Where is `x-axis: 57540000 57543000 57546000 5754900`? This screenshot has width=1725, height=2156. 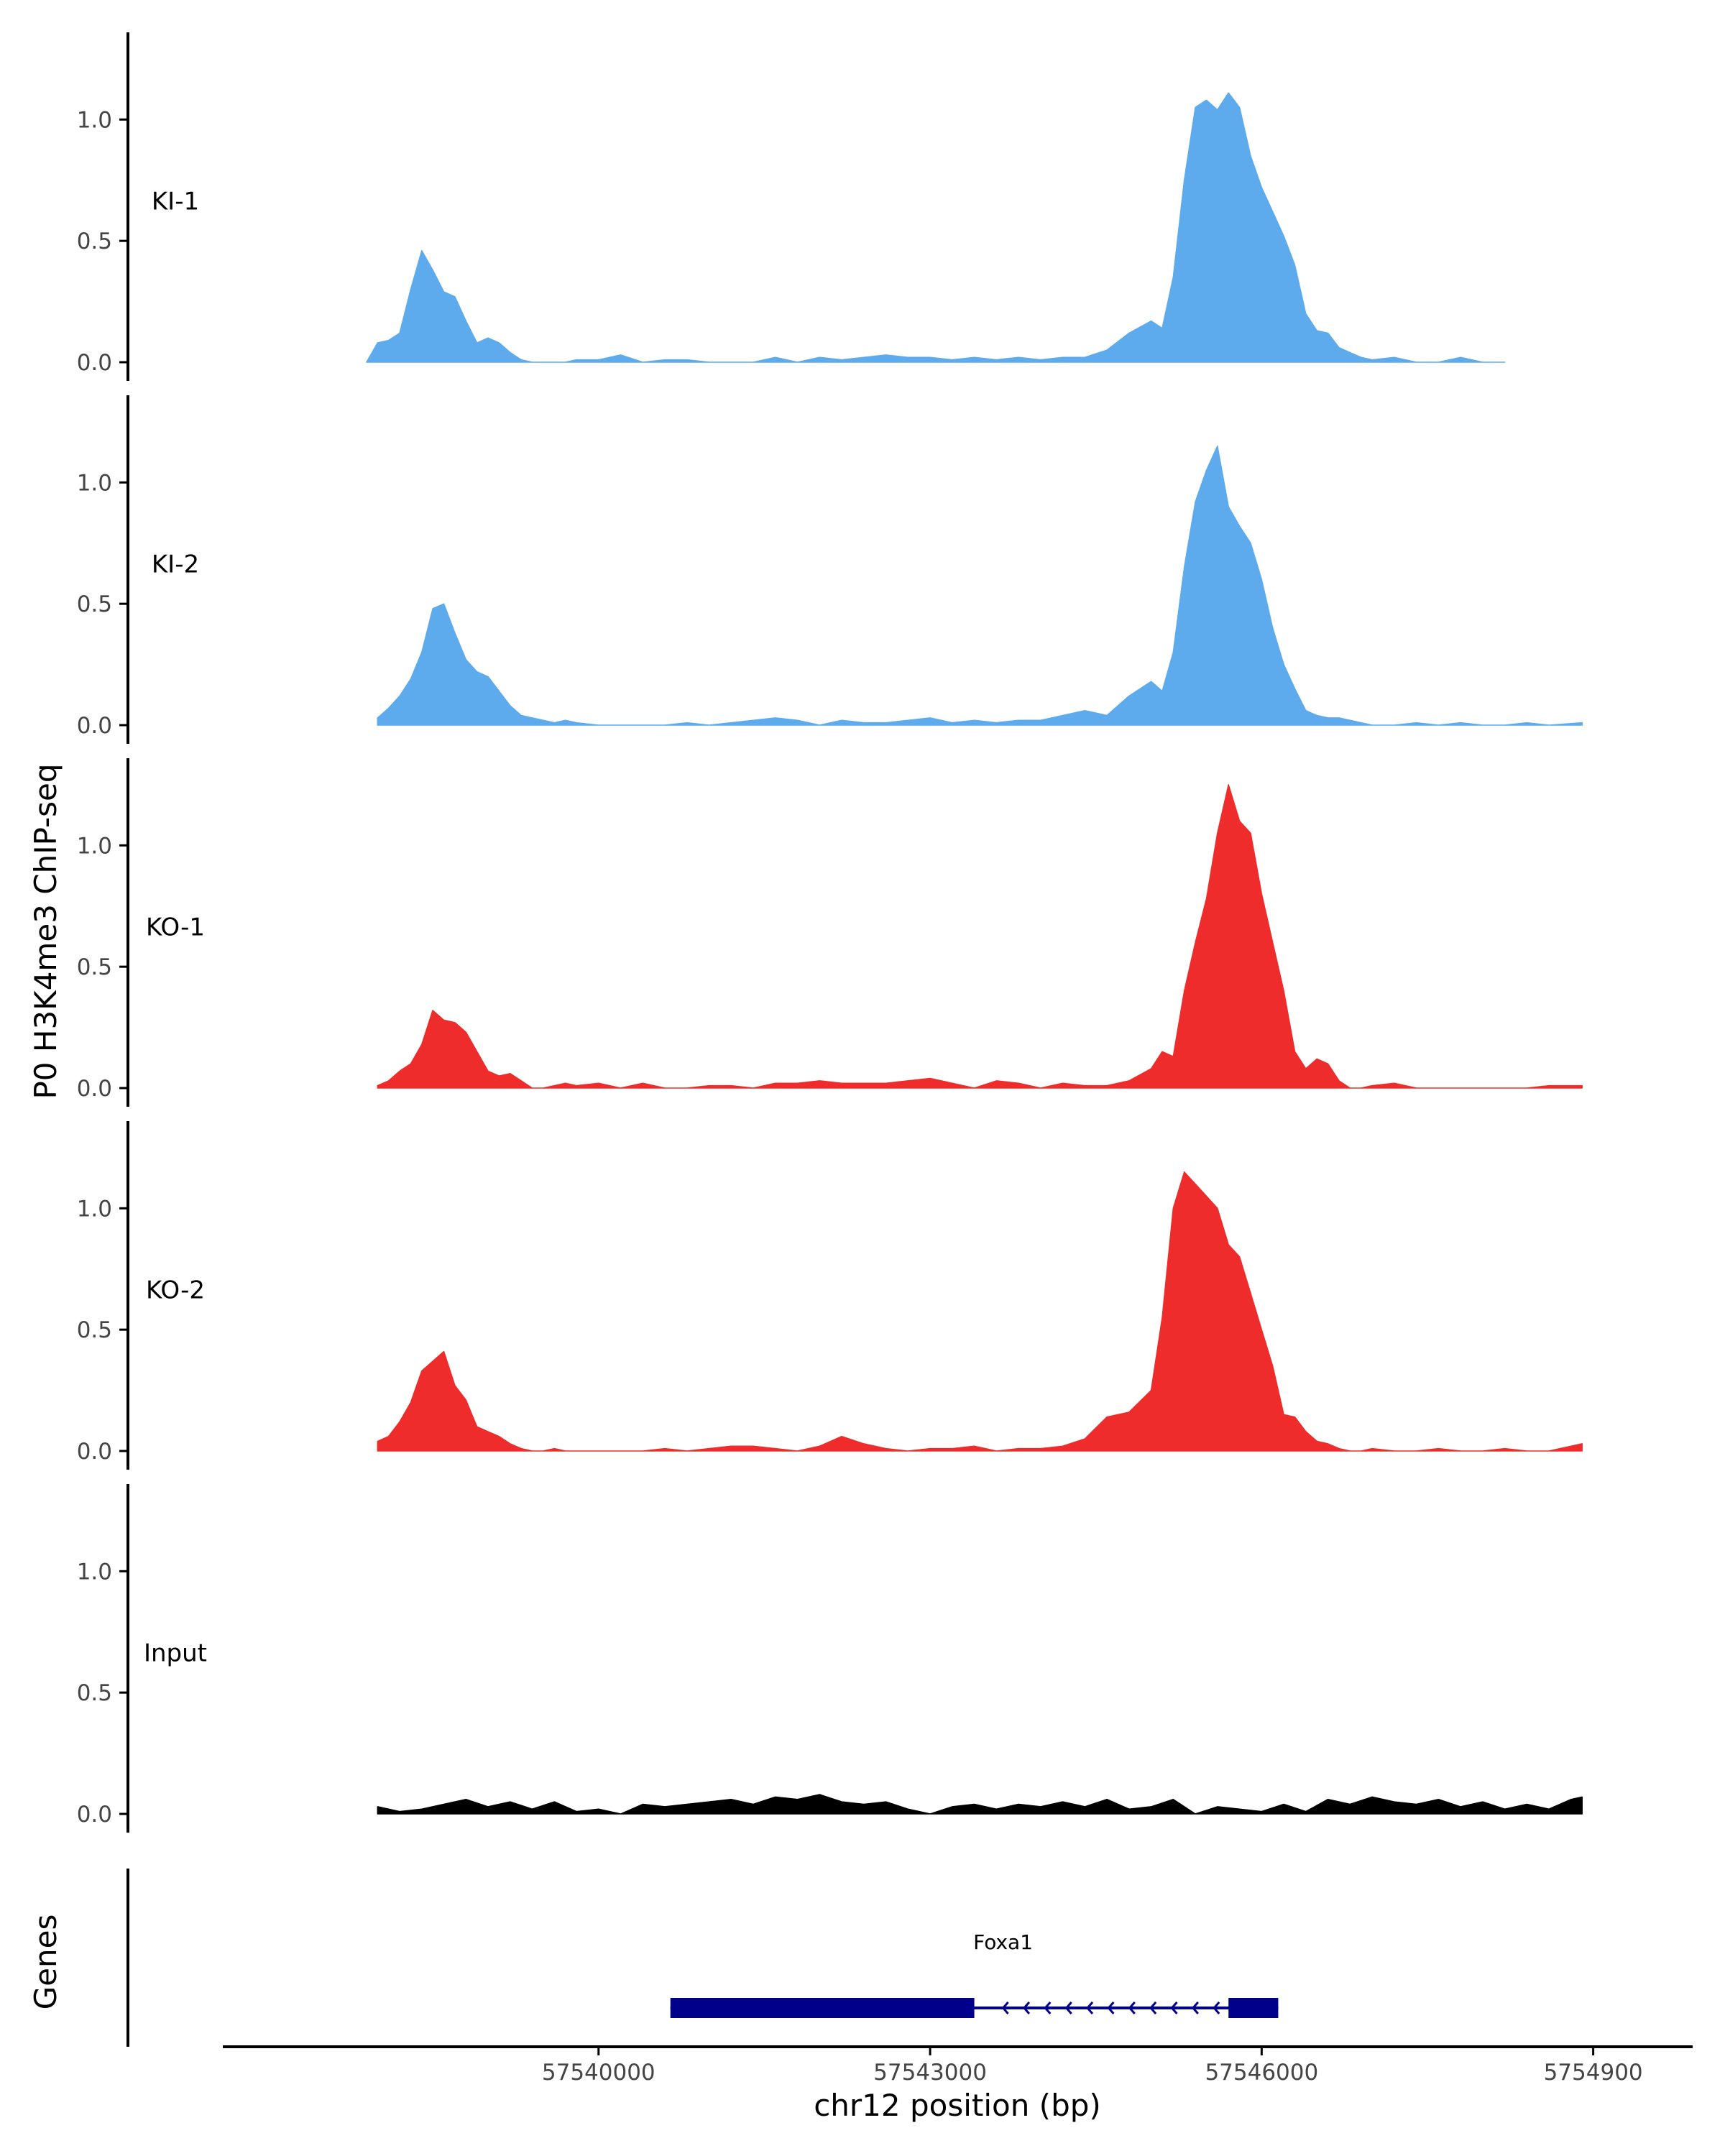 x-axis: 57540000 57543000 57546000 5754900 is located at coordinates (958, 2065).